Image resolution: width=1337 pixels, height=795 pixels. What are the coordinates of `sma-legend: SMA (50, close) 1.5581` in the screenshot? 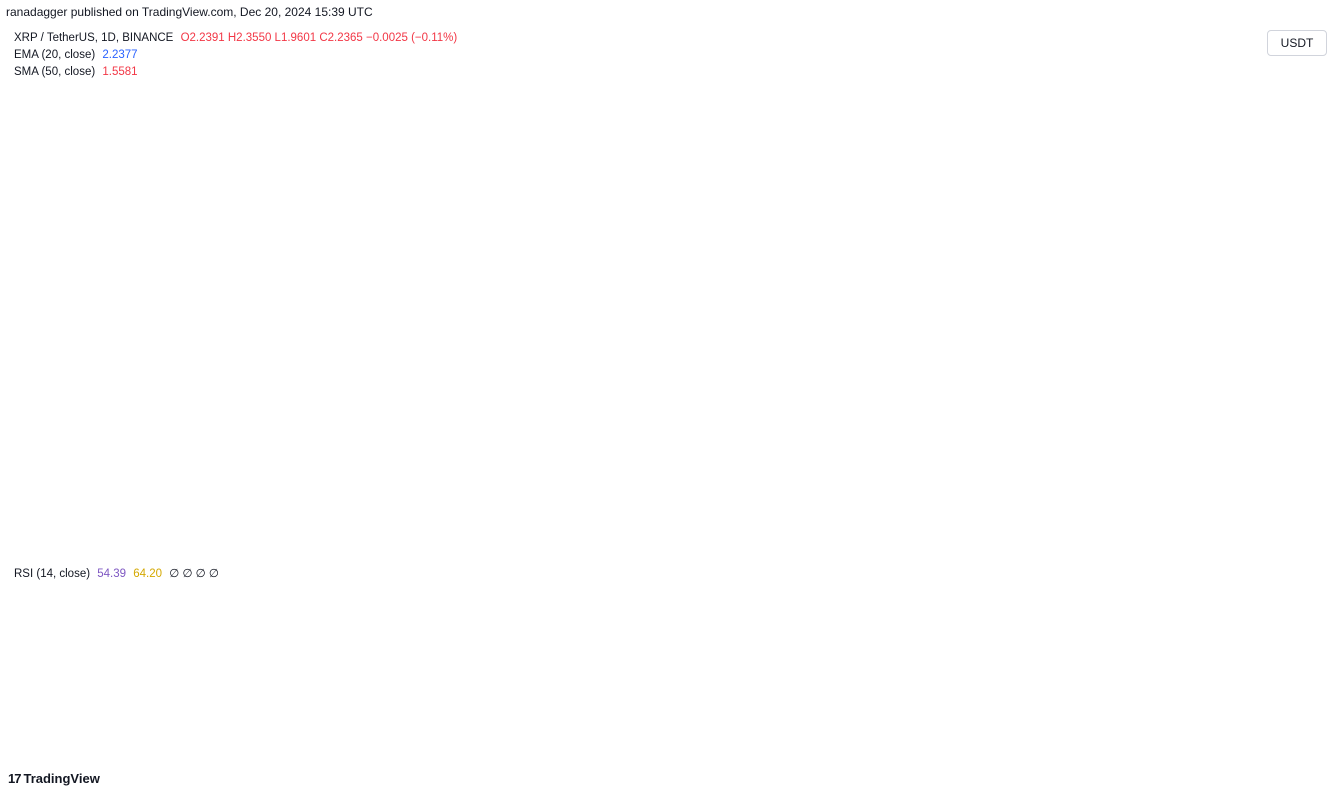 It's located at (76, 72).